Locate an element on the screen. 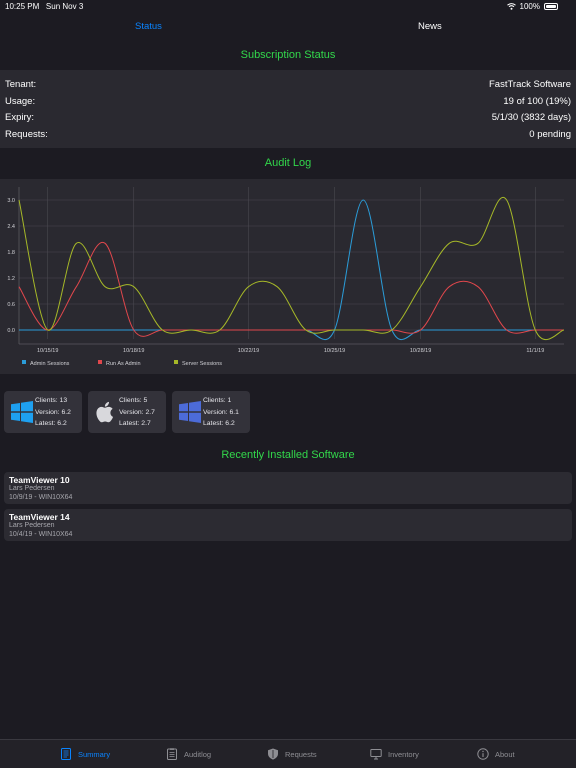  x-tick-label: 10/22/19 is located at coordinates (248, 351).